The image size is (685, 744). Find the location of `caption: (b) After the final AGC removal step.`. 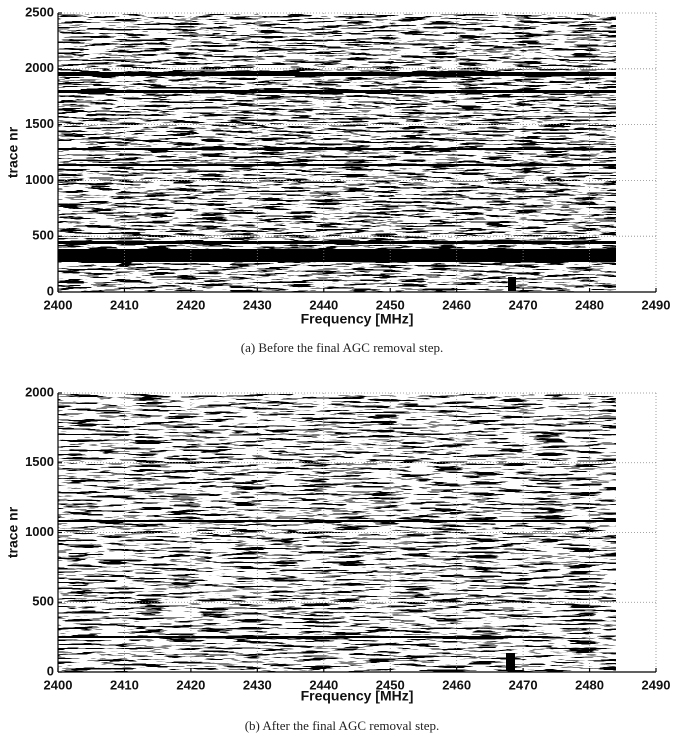

caption: (b) After the final AGC removal step. is located at coordinates (342, 725).